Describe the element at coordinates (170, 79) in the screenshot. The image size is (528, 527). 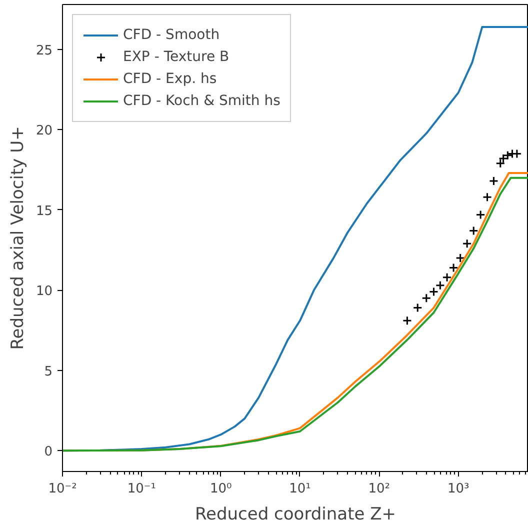
I see `legend-label: CFD - Exp. hs` at that location.